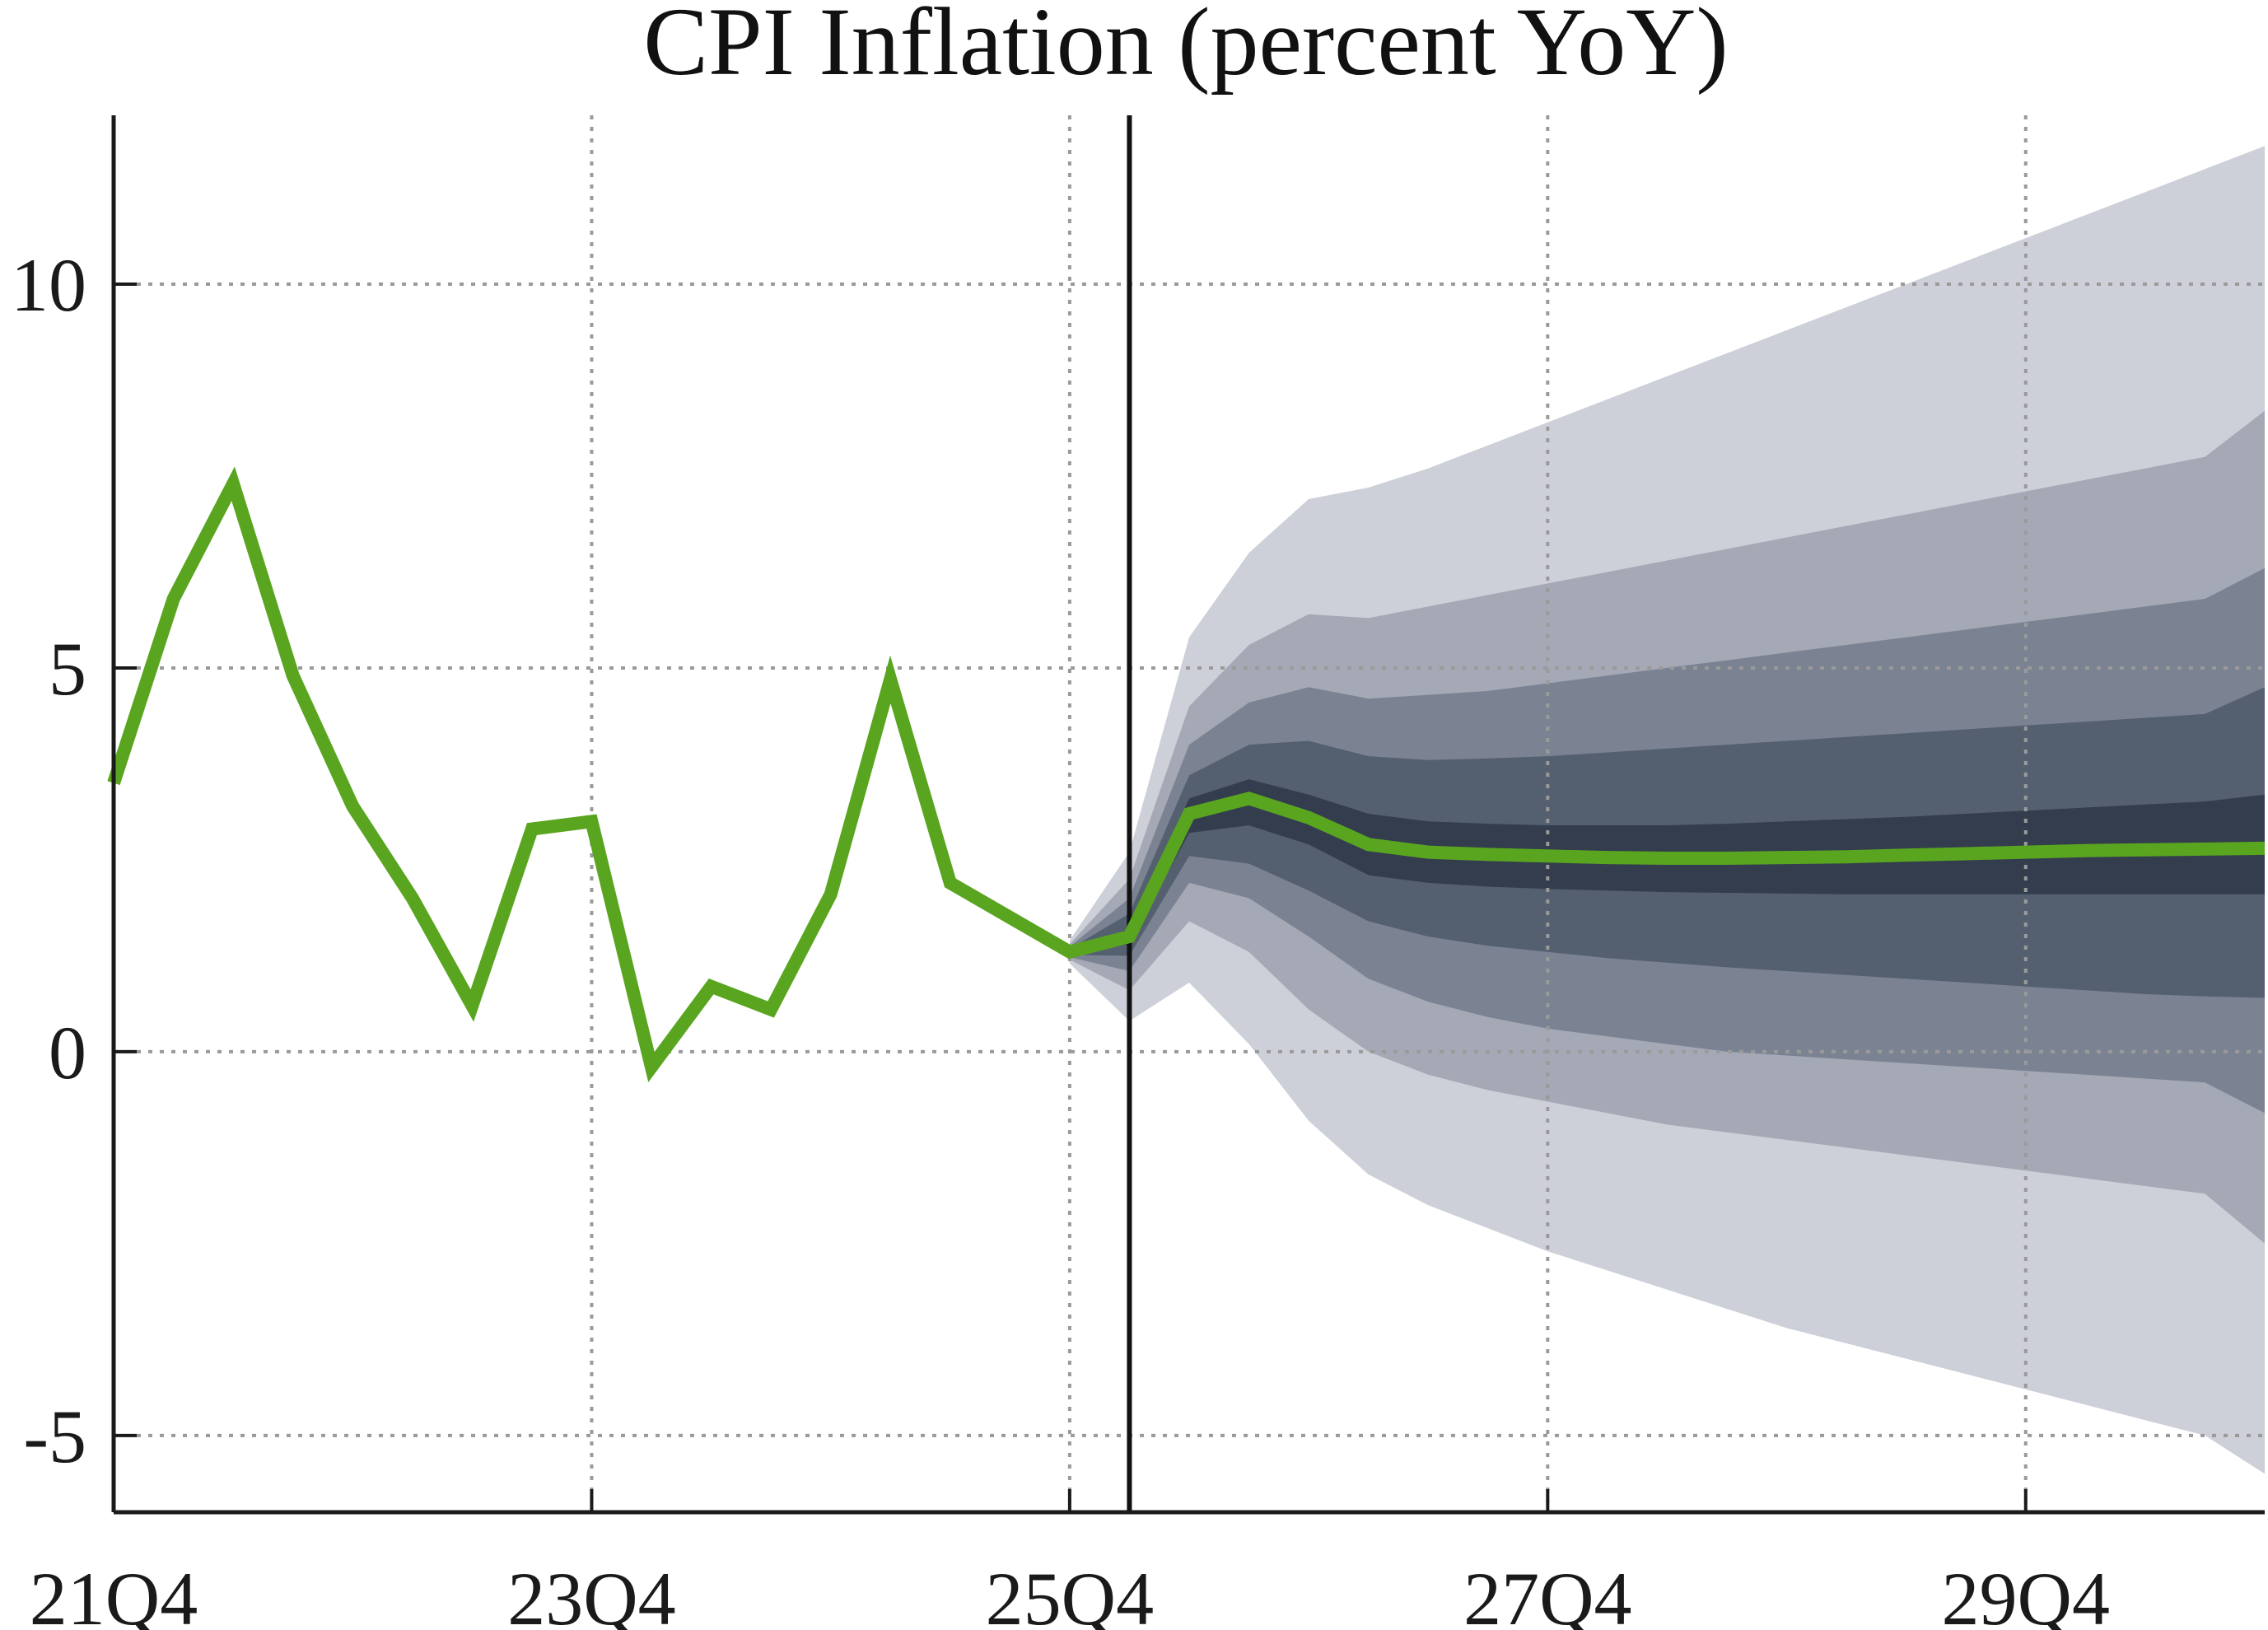 The image size is (2268, 1630). What do you see at coordinates (67, 669) in the screenshot?
I see `y-tick-label: 5` at bounding box center [67, 669].